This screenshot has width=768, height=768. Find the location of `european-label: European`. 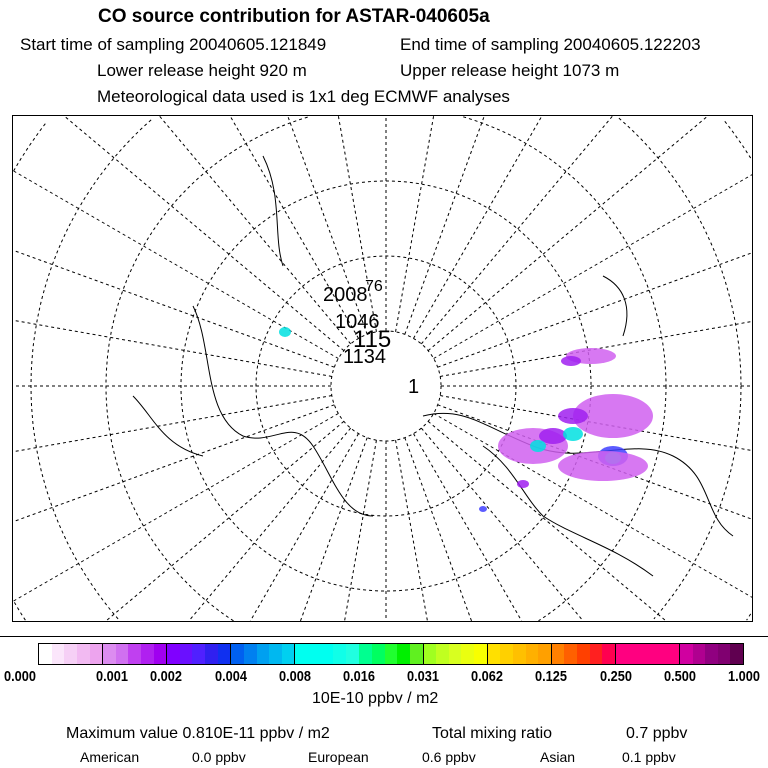

european-label: European is located at coordinates (338, 757).